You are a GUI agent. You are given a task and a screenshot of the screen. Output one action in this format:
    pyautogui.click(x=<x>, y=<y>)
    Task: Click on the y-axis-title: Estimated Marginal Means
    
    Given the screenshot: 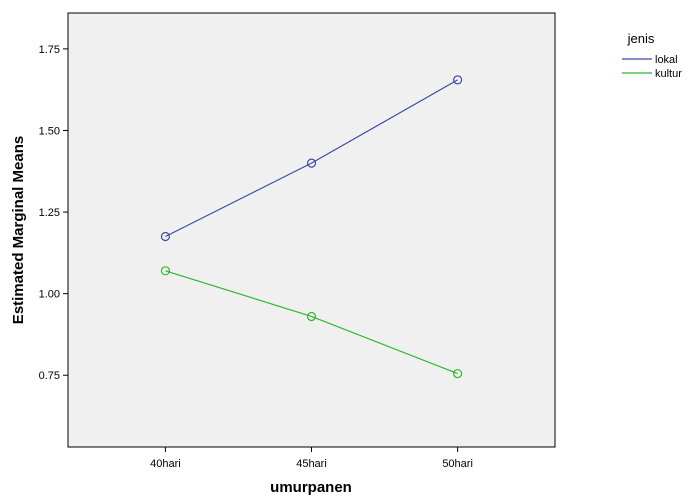 What is the action you would take?
    pyautogui.click(x=18, y=230)
    